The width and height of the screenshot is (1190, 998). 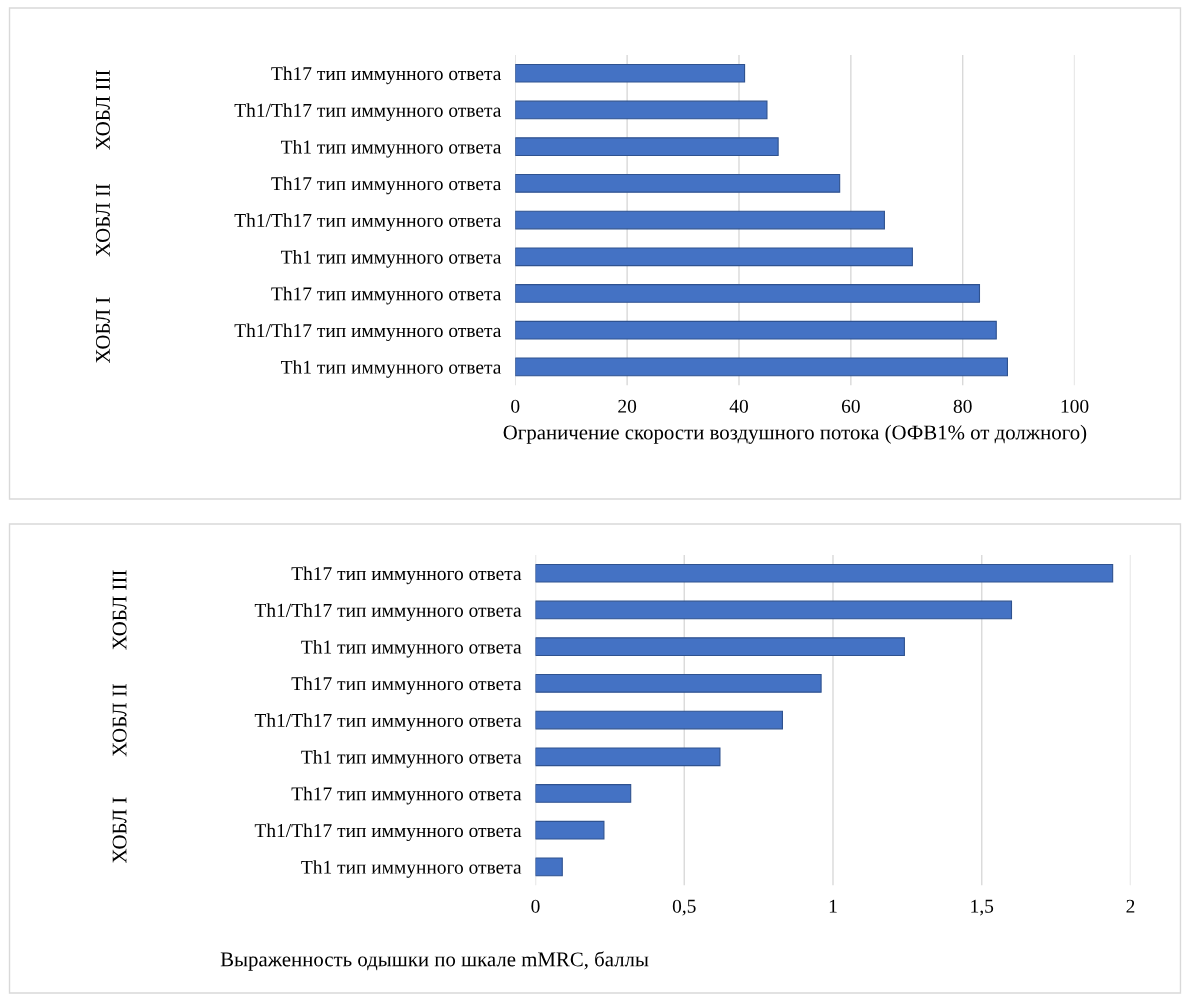 I want to click on x-tick-label: 20, so click(x=627, y=406).